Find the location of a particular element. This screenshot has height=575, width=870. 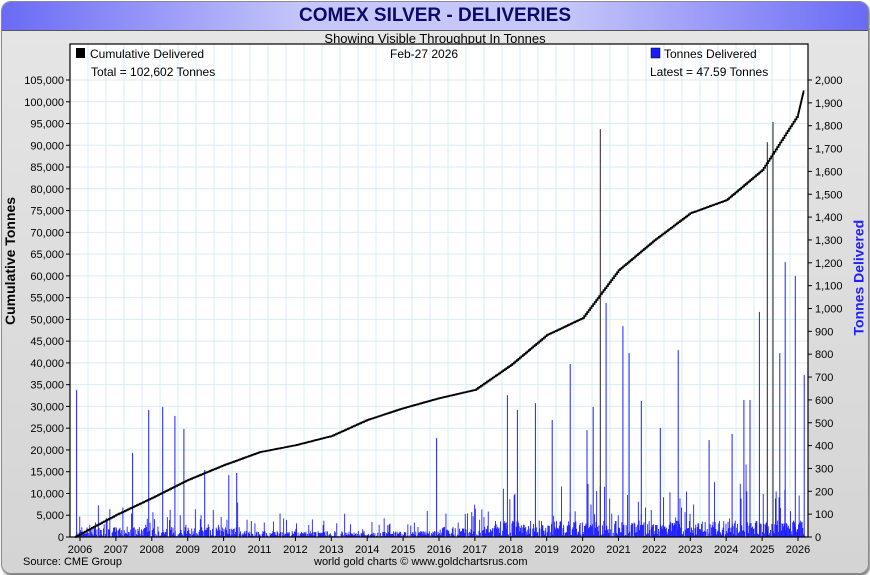

y-right-label: Tonnes Delivered is located at coordinates (858, 277).